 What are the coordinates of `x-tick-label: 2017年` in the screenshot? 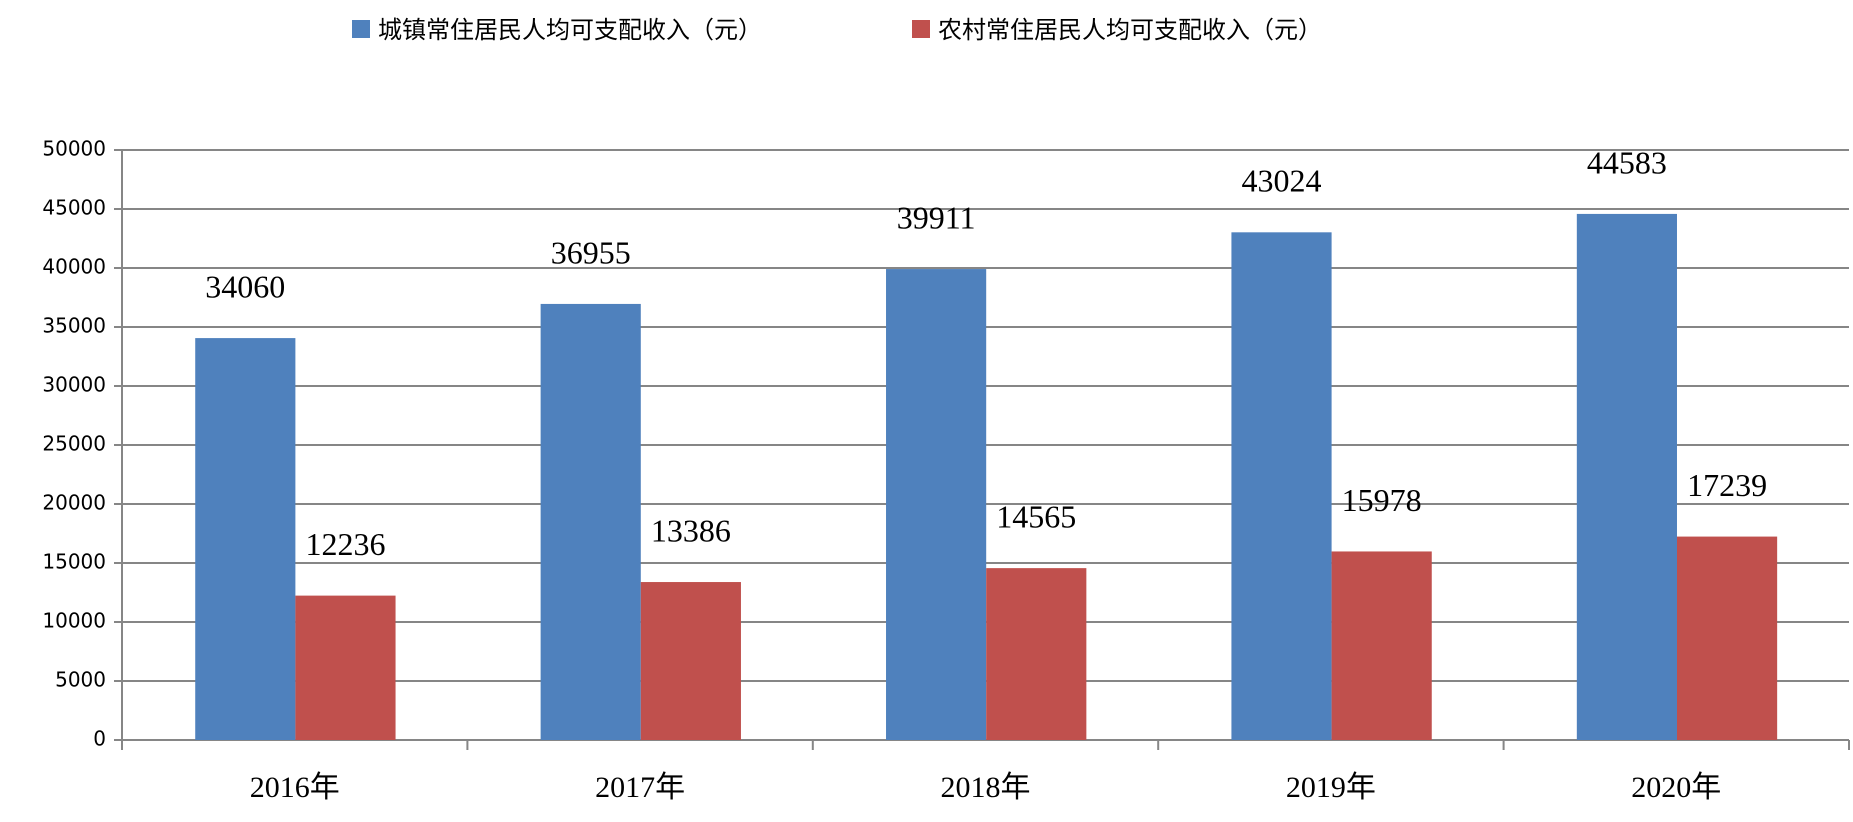 It's located at (640, 787).